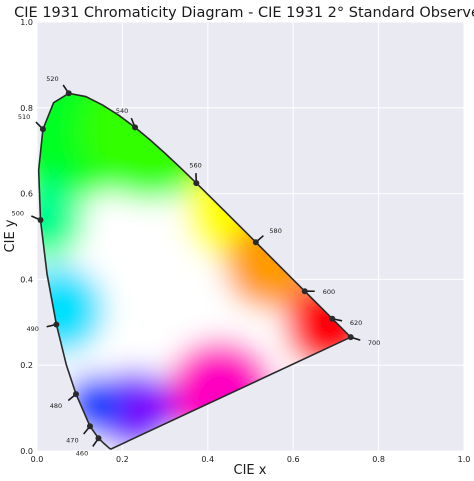 This screenshot has height=481, width=474. Describe the element at coordinates (26, 108) in the screenshot. I see `y-tick-label: 0.8` at that location.